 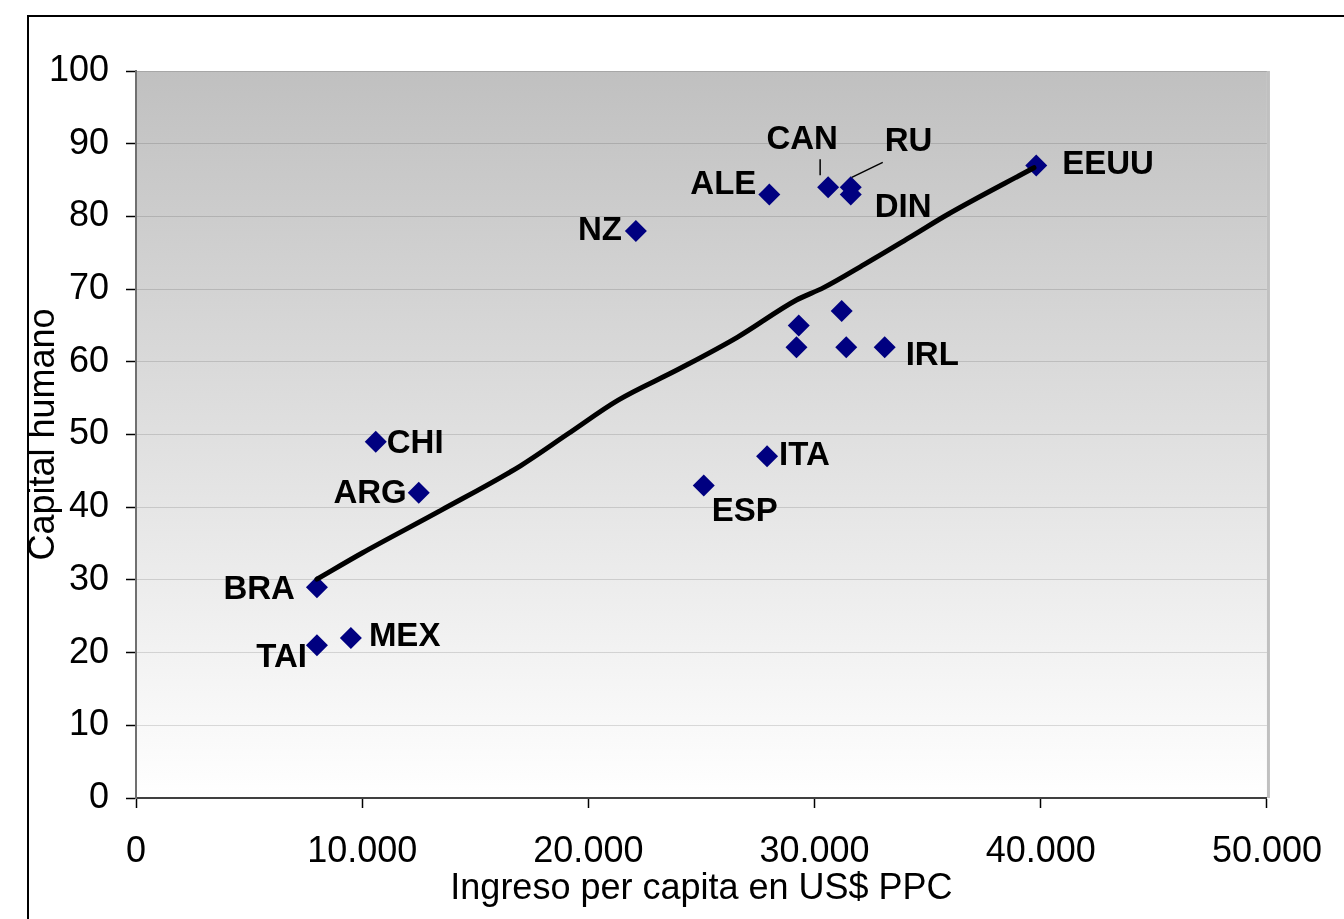 What do you see at coordinates (903, 205) in the screenshot?
I see `annotation: DIN` at bounding box center [903, 205].